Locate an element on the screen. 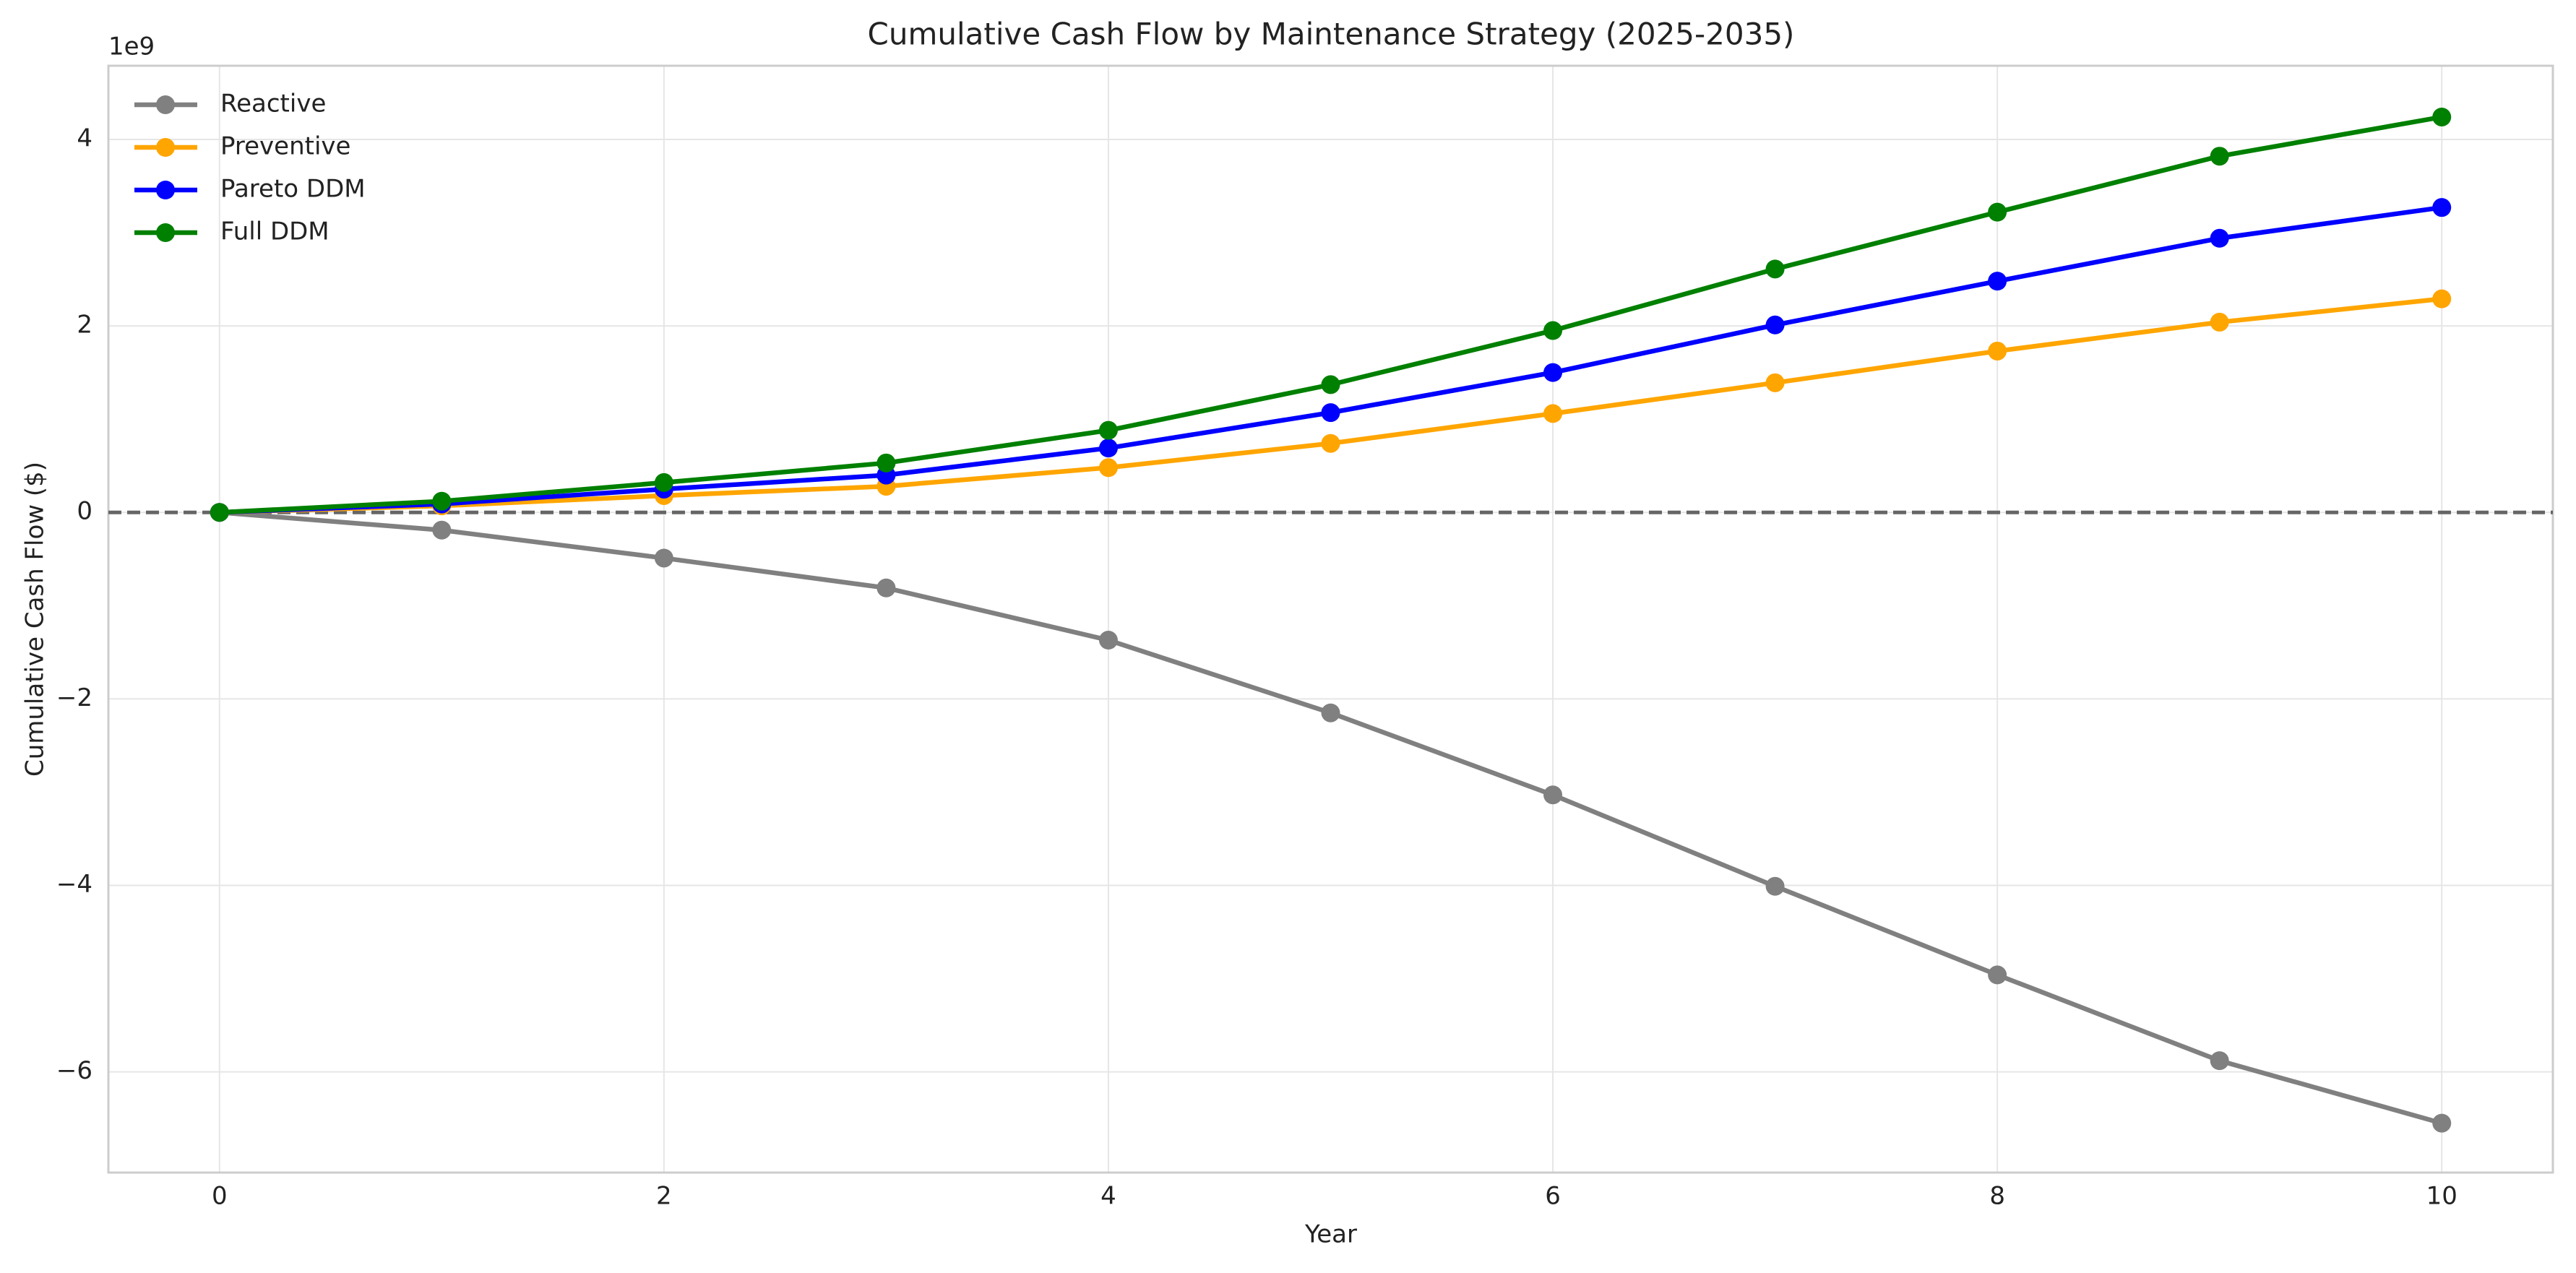 The height and width of the screenshot is (1273, 2576). x-tick-label: 2 is located at coordinates (664, 1196).